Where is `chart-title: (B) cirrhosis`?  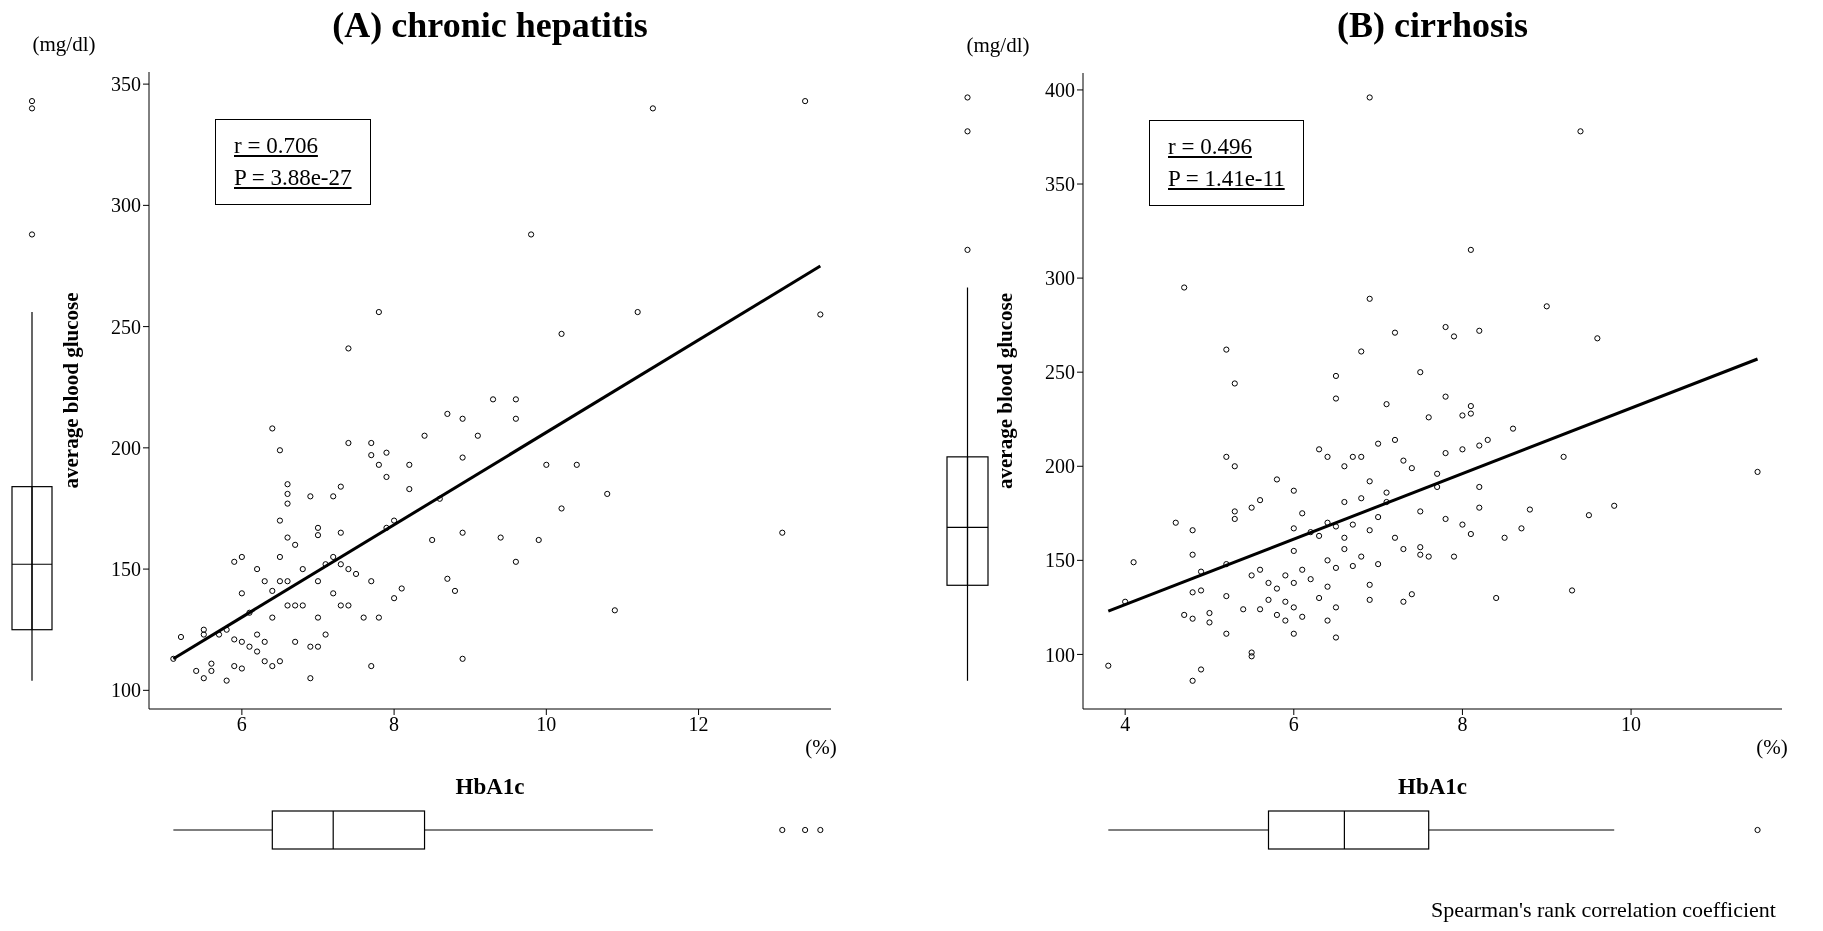 chart-title: (B) cirrhosis is located at coordinates (1432, 25).